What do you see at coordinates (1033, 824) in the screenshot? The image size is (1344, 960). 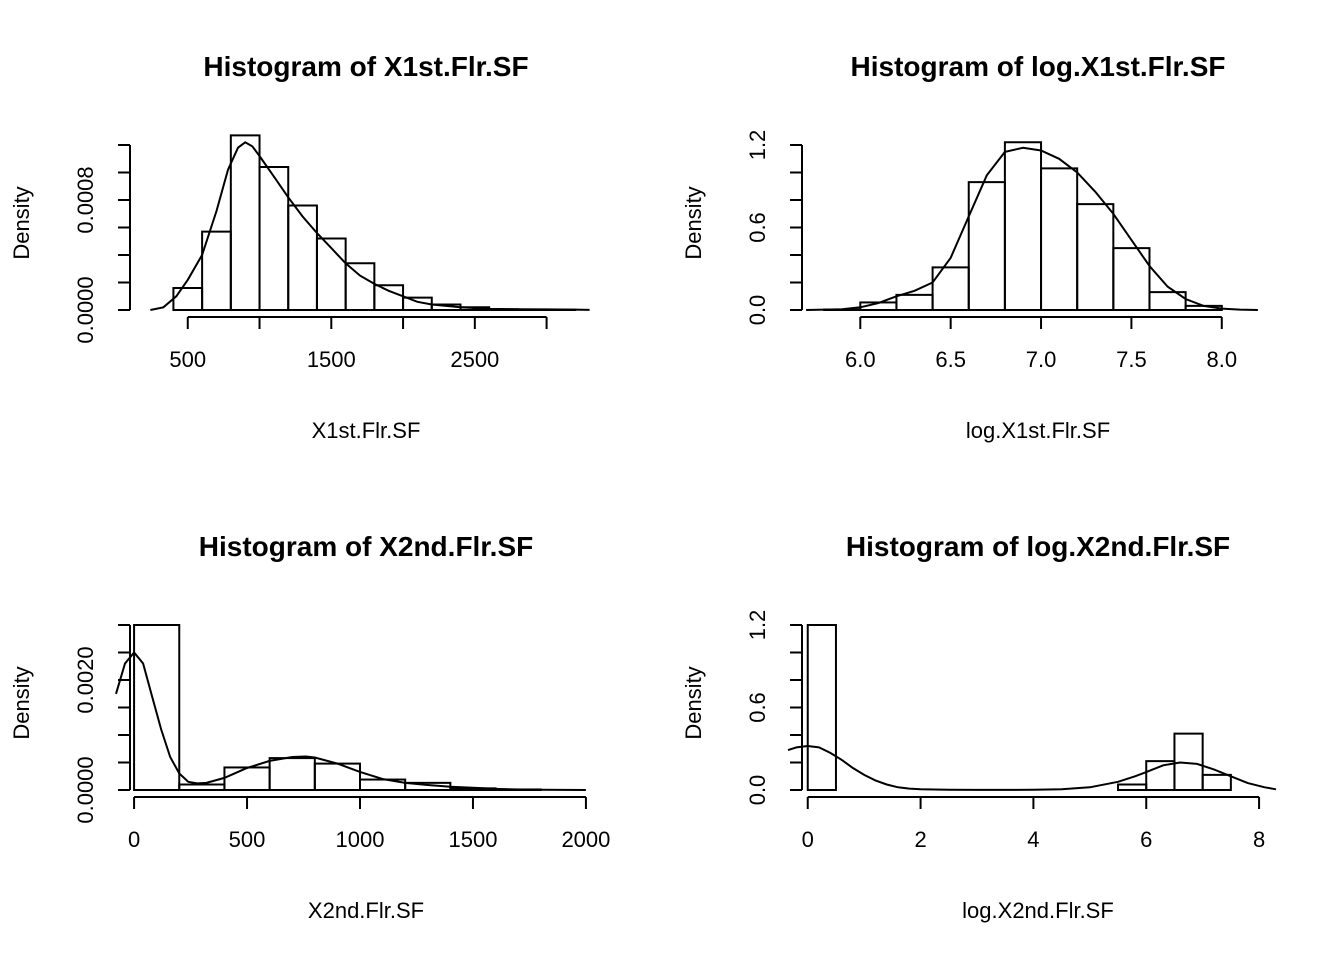 I see `x-axis: 0 2 4 6 8` at bounding box center [1033, 824].